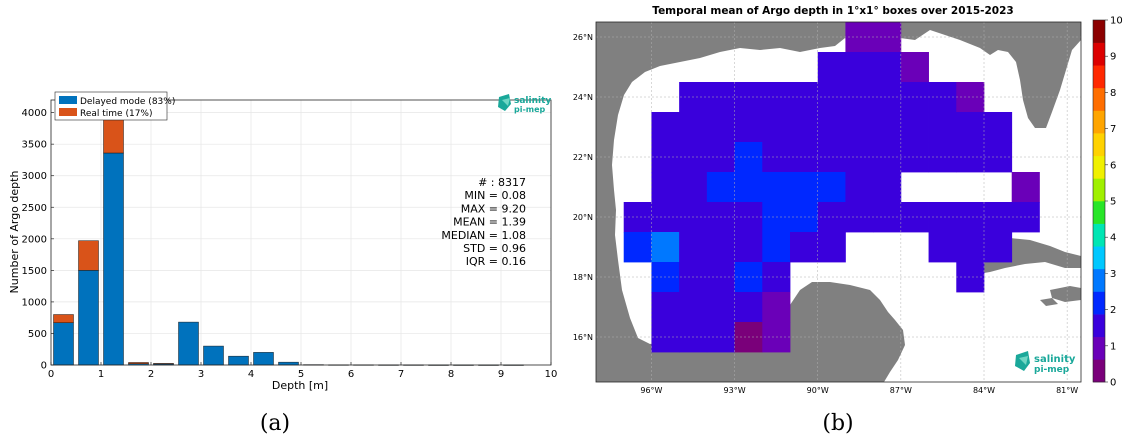  I want to click on histogram-x-tick-label: 3, so click(201, 374).